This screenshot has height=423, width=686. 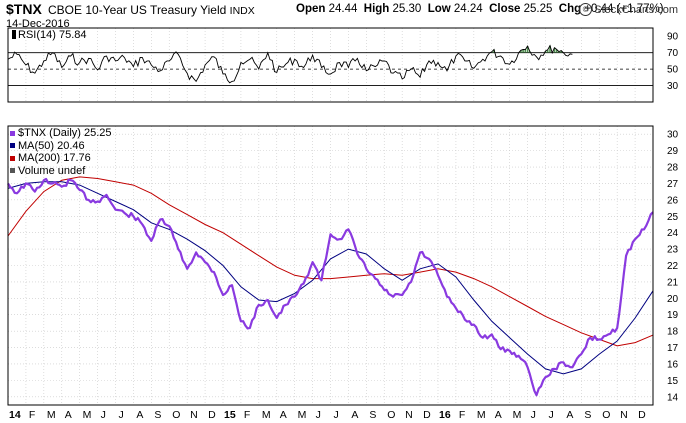 What do you see at coordinates (445, 415) in the screenshot?
I see `x-tick-label: 16` at bounding box center [445, 415].